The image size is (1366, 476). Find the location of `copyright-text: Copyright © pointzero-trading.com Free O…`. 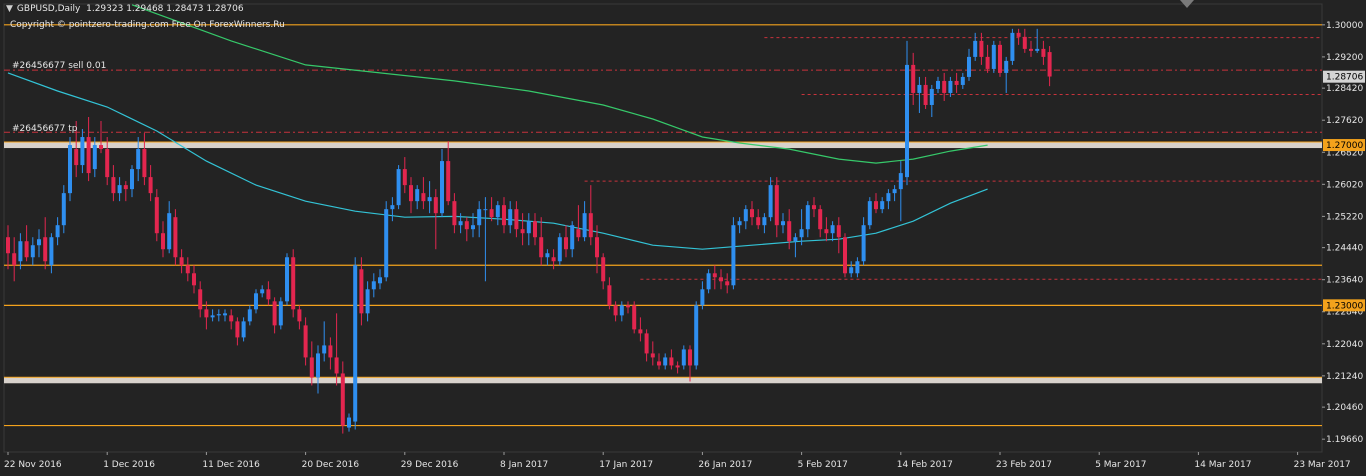

copyright-text: Copyright © pointzero-trading.com Free O… is located at coordinates (147, 25).